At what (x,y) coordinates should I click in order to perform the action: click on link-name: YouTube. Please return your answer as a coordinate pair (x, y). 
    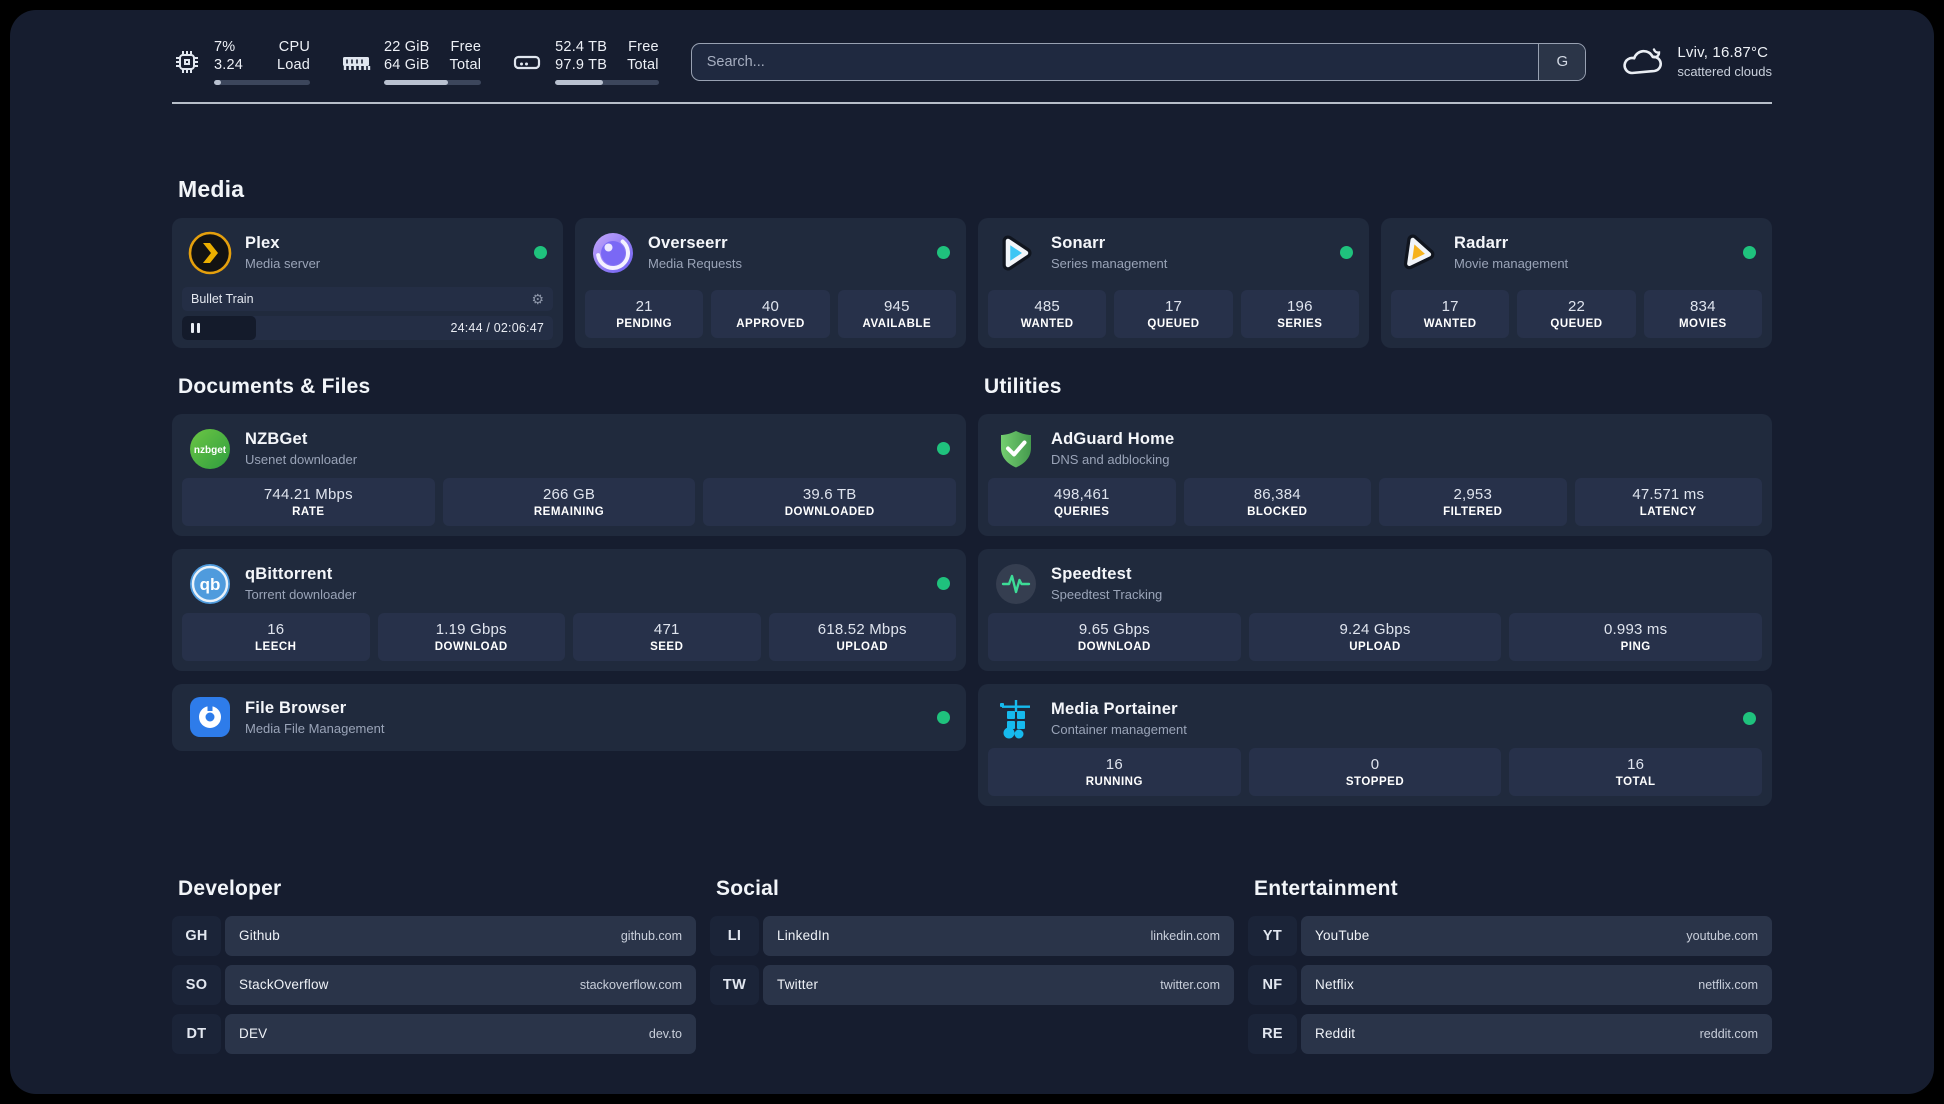
    Looking at the image, I should click on (1342, 935).